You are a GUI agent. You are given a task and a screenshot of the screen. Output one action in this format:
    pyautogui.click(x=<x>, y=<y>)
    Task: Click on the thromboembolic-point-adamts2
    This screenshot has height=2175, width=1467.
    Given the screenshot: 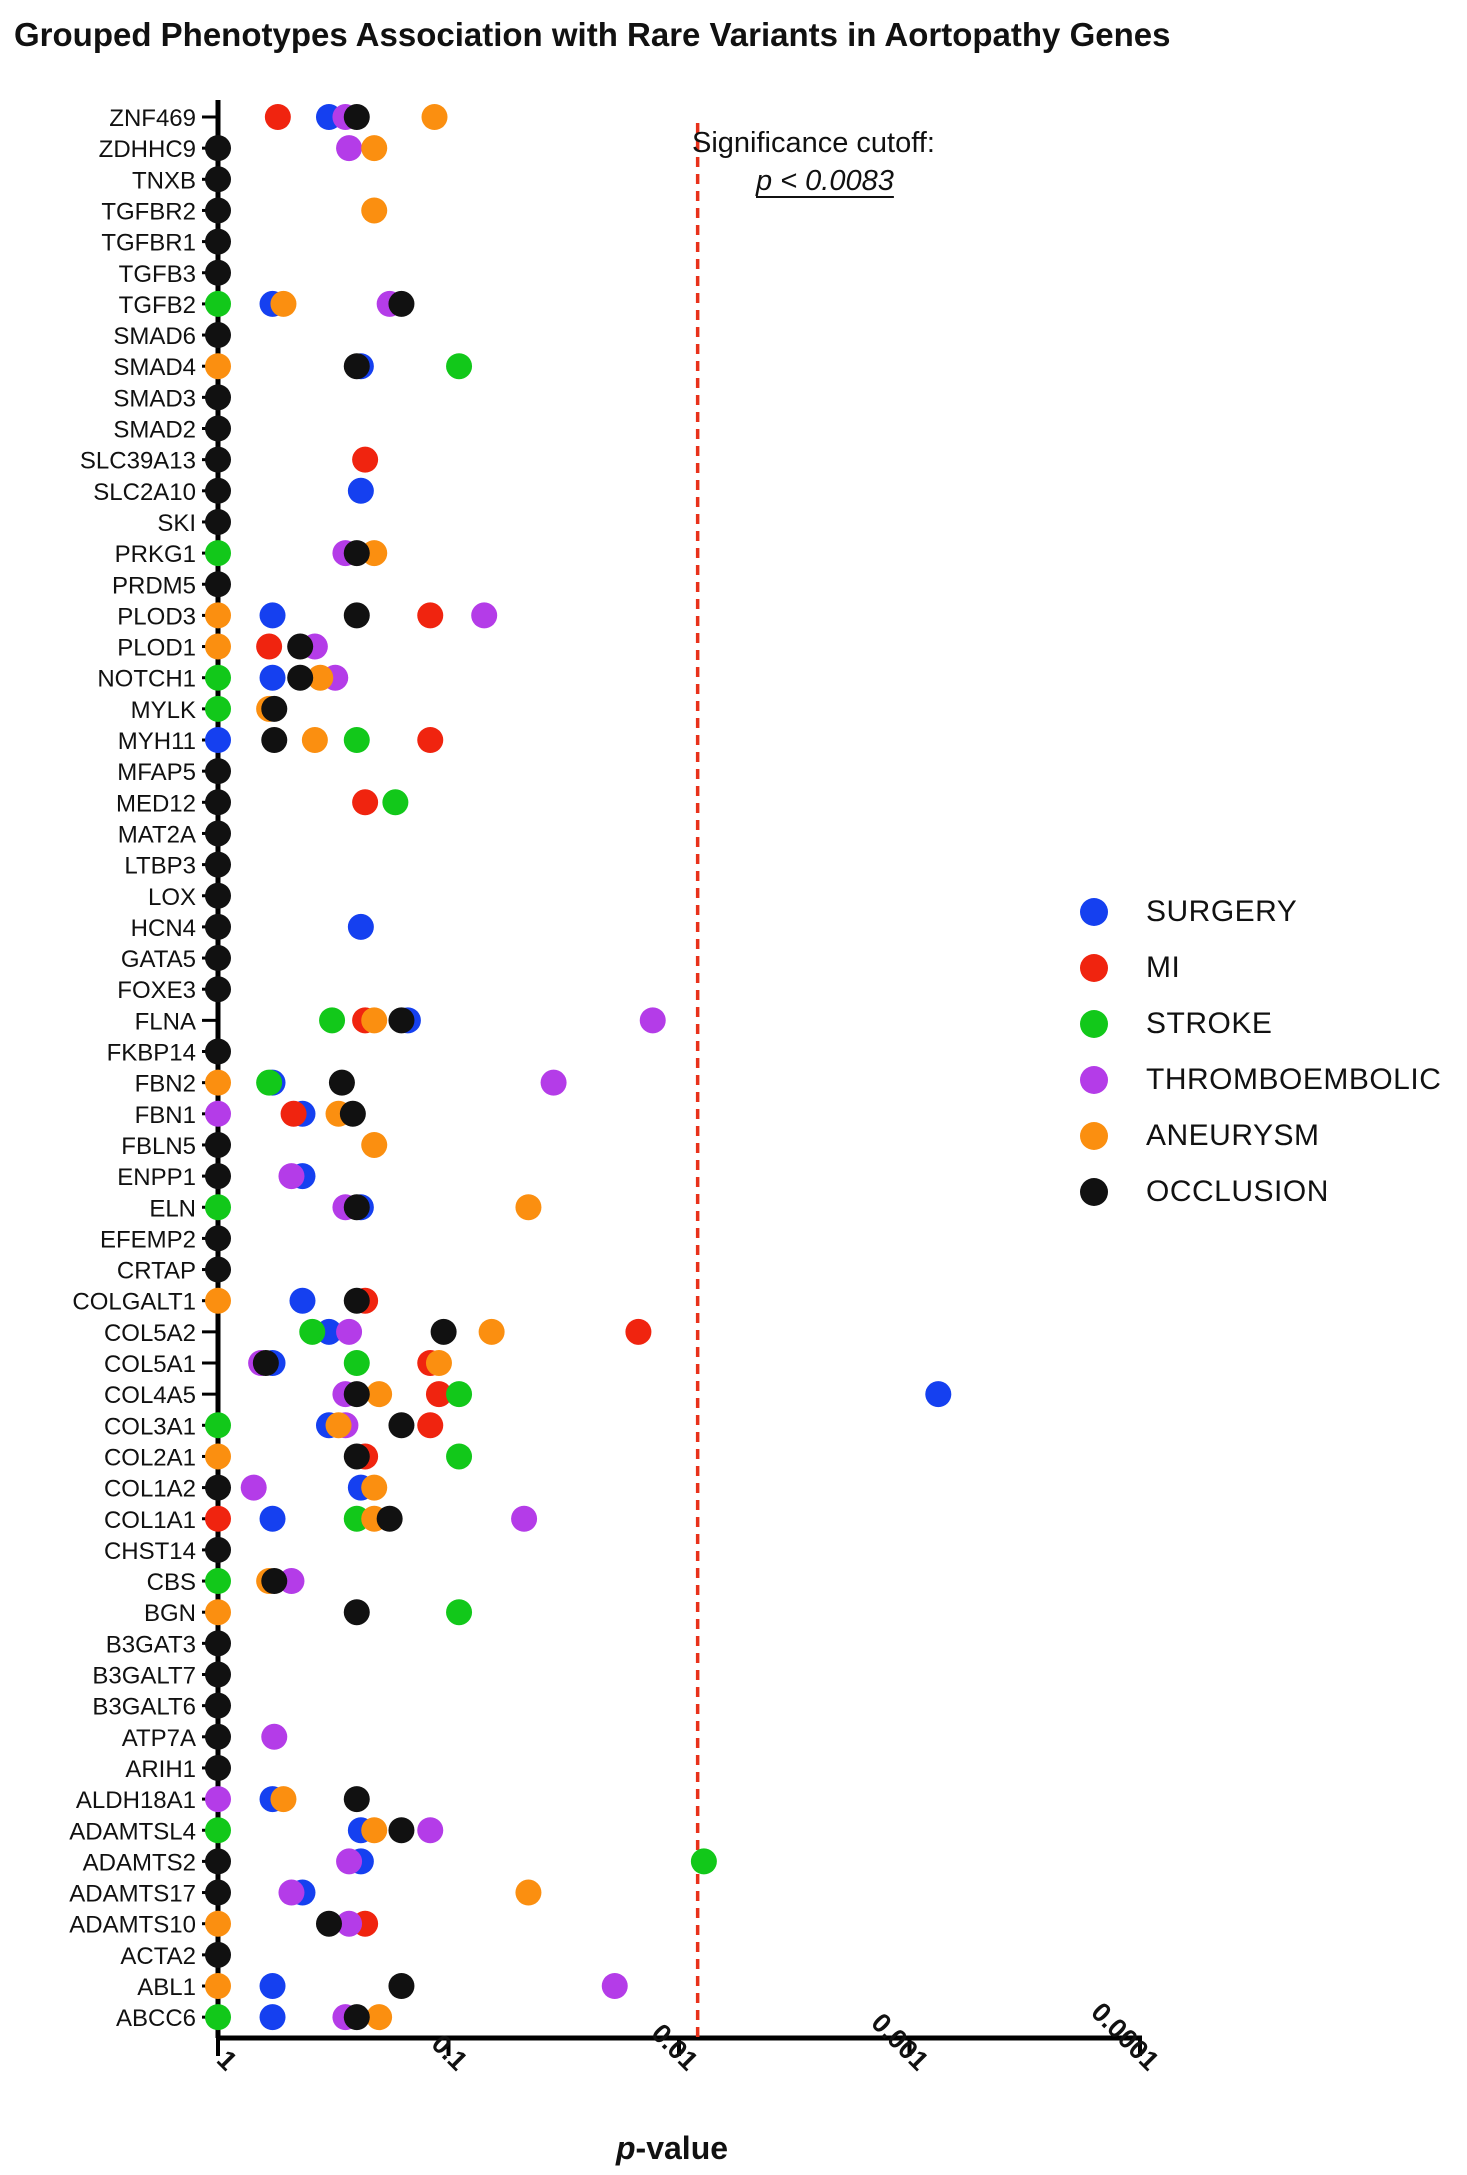 What is the action you would take?
    pyautogui.click(x=349, y=1861)
    